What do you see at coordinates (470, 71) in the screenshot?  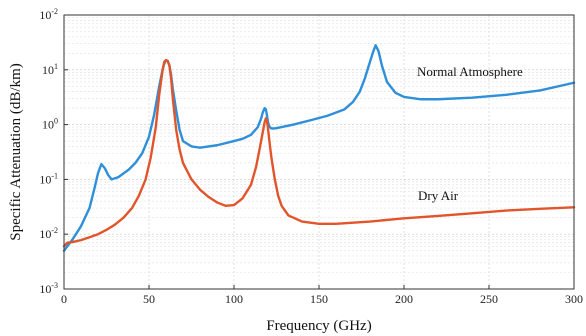 I see `annotation-normal-atmosphere: Normal Atmosphere` at bounding box center [470, 71].